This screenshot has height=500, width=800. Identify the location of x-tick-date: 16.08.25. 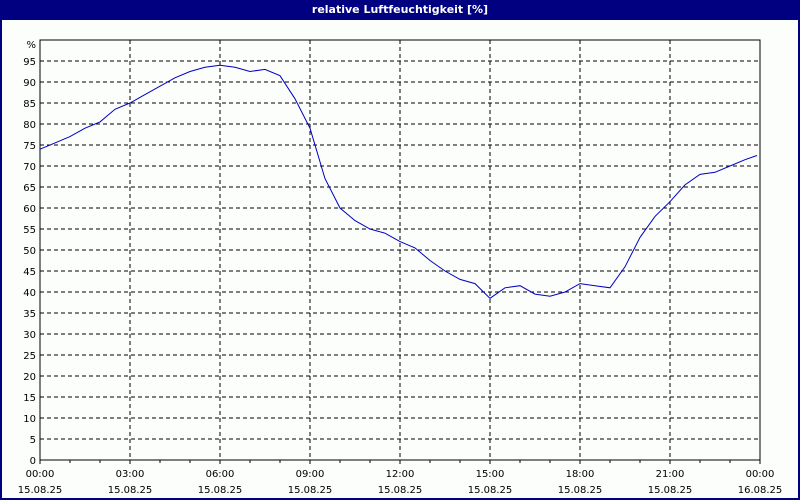
(760, 490).